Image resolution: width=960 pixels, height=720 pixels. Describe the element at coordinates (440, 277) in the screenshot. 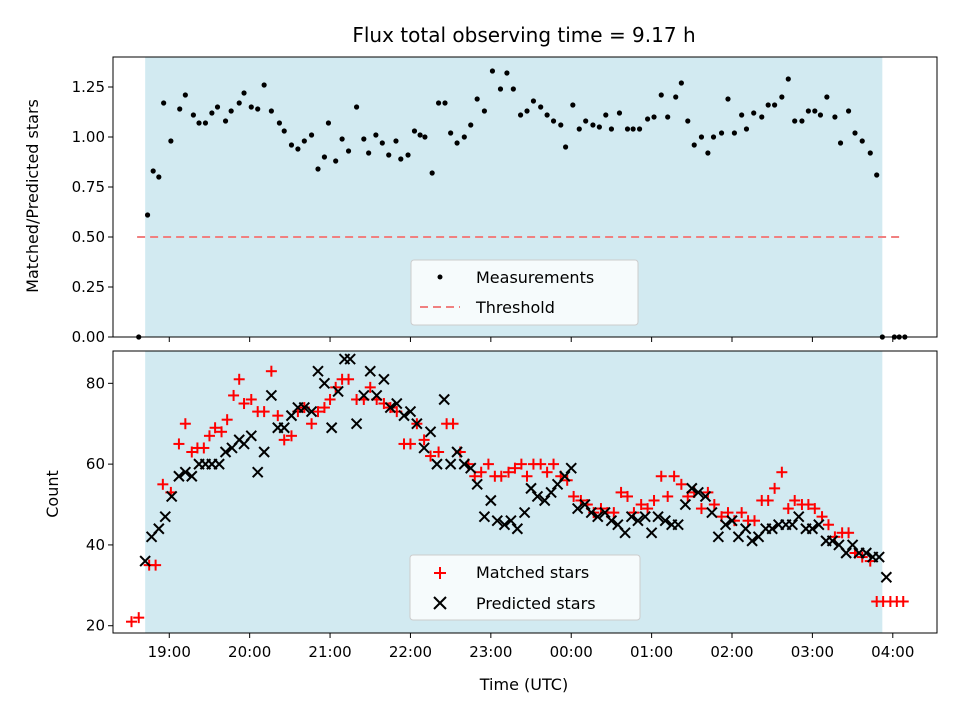

I see `legend-marker-measurements` at that location.